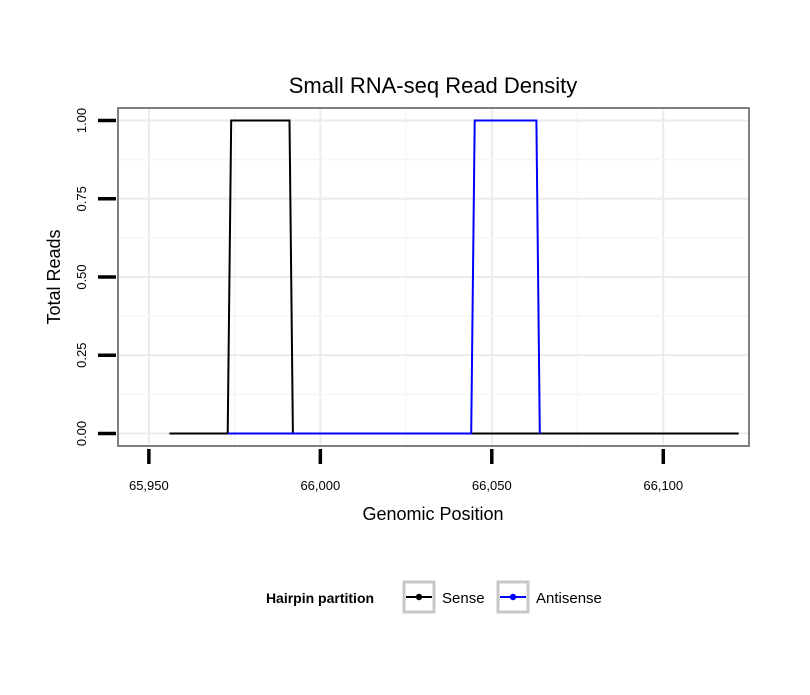 The height and width of the screenshot is (695, 810). Describe the element at coordinates (463, 598) in the screenshot. I see `legend-label-sense: Sense` at that location.